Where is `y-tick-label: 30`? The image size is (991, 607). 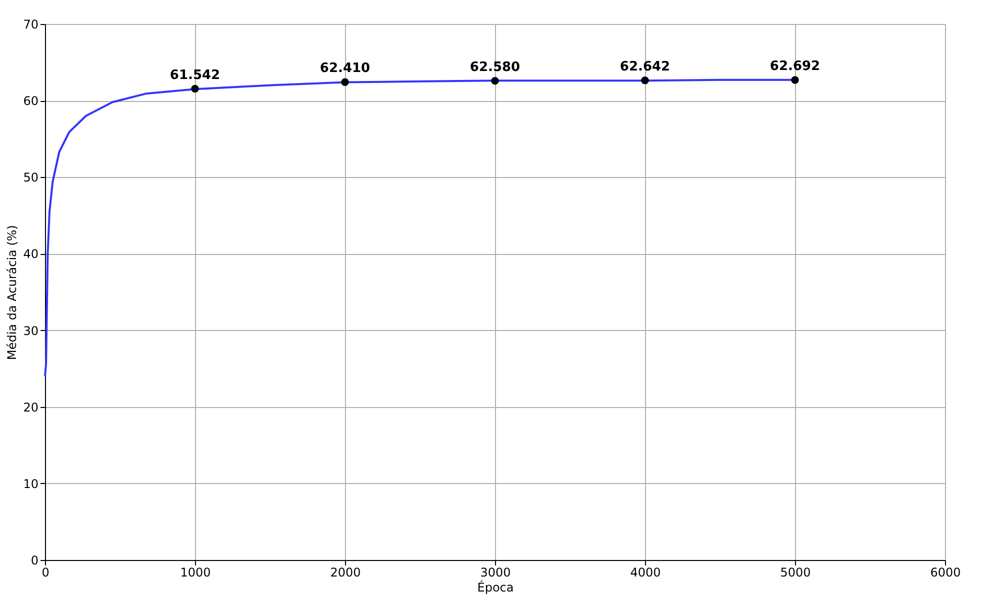 y-tick-label: 30 is located at coordinates (30, 331).